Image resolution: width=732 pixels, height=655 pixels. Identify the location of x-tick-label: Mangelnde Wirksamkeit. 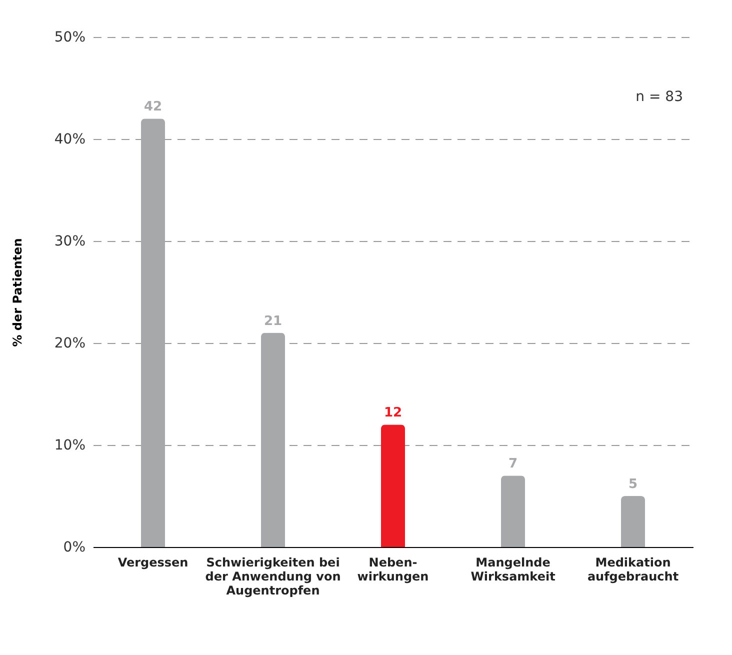
(513, 570).